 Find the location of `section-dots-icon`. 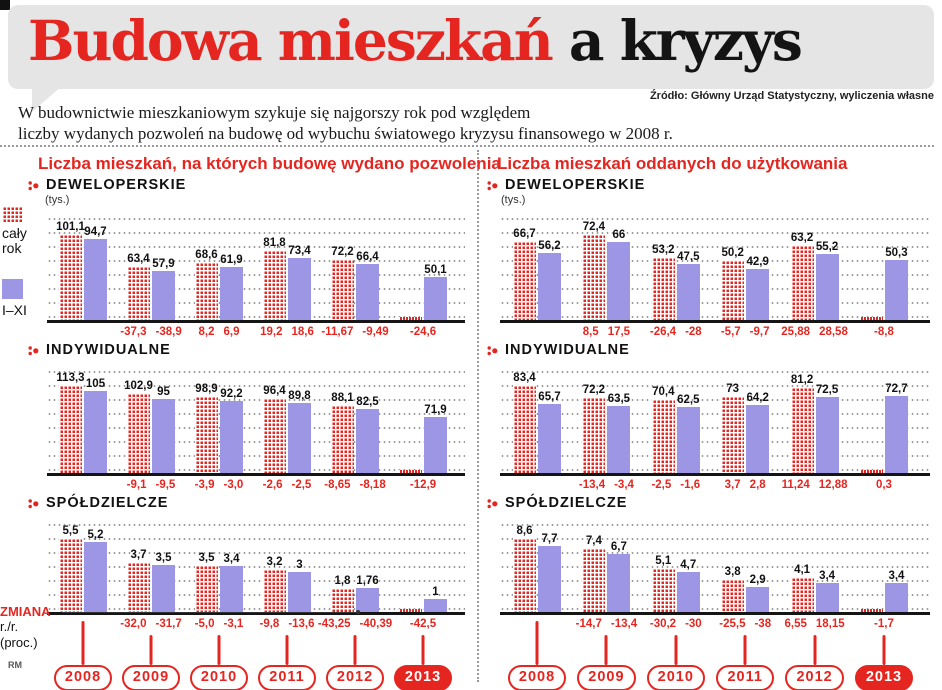

section-dots-icon is located at coordinates (492, 350).